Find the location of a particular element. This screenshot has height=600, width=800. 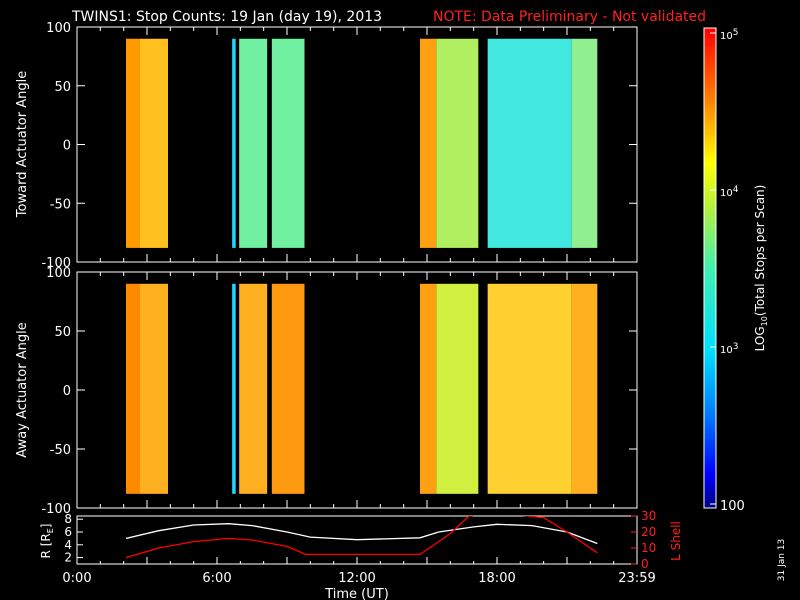

orbit-ytick-left-label: 6 is located at coordinates (68, 532).